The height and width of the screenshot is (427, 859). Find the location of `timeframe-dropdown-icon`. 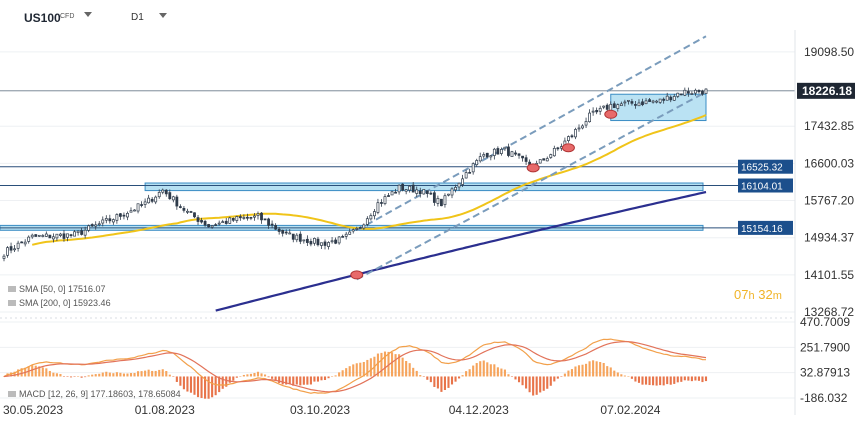

timeframe-dropdown-icon is located at coordinates (163, 15).